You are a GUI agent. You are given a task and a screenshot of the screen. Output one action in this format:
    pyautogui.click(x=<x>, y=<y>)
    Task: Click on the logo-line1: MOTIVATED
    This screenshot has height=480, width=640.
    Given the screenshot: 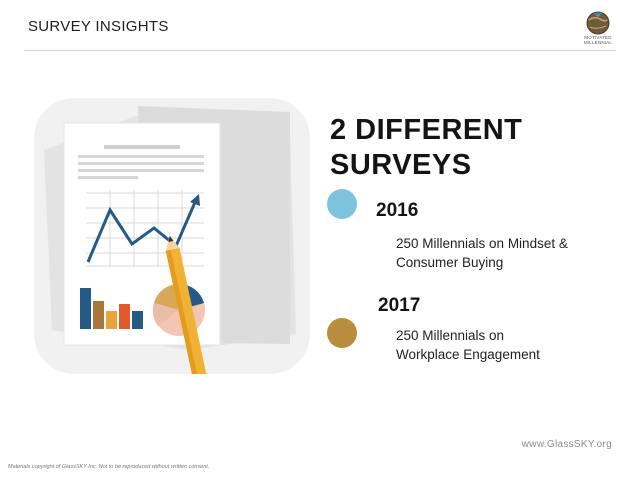 What is the action you would take?
    pyautogui.click(x=598, y=37)
    